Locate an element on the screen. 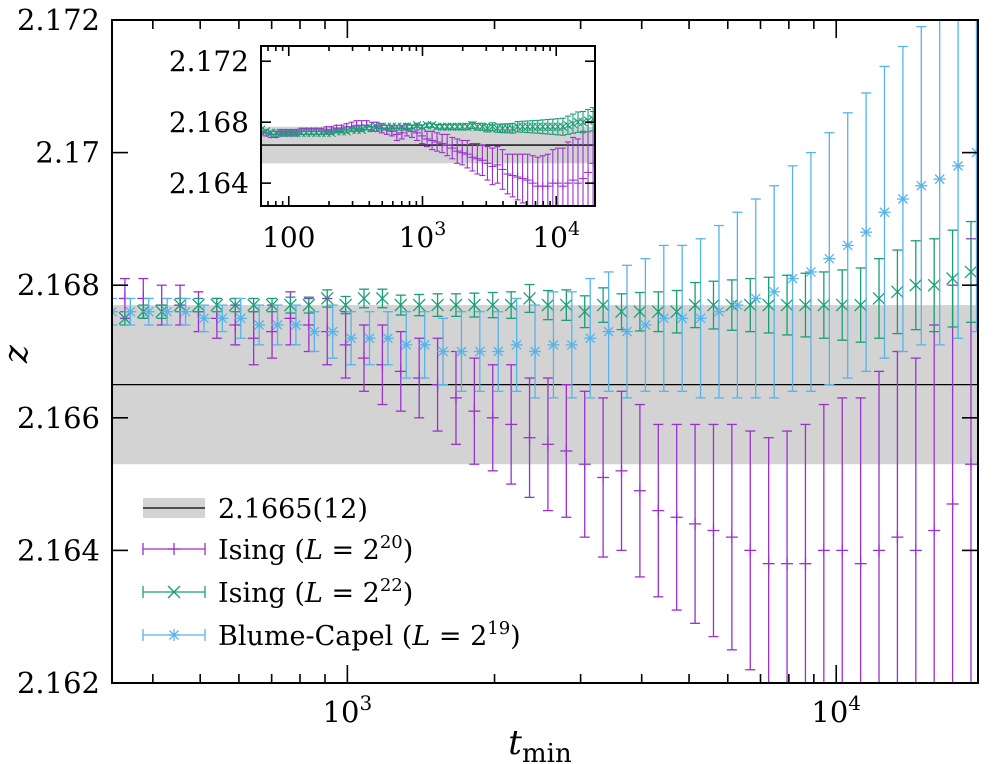 This screenshot has height=764, width=997. x-tick-labels: 103 104 is located at coordinates (592, 710).